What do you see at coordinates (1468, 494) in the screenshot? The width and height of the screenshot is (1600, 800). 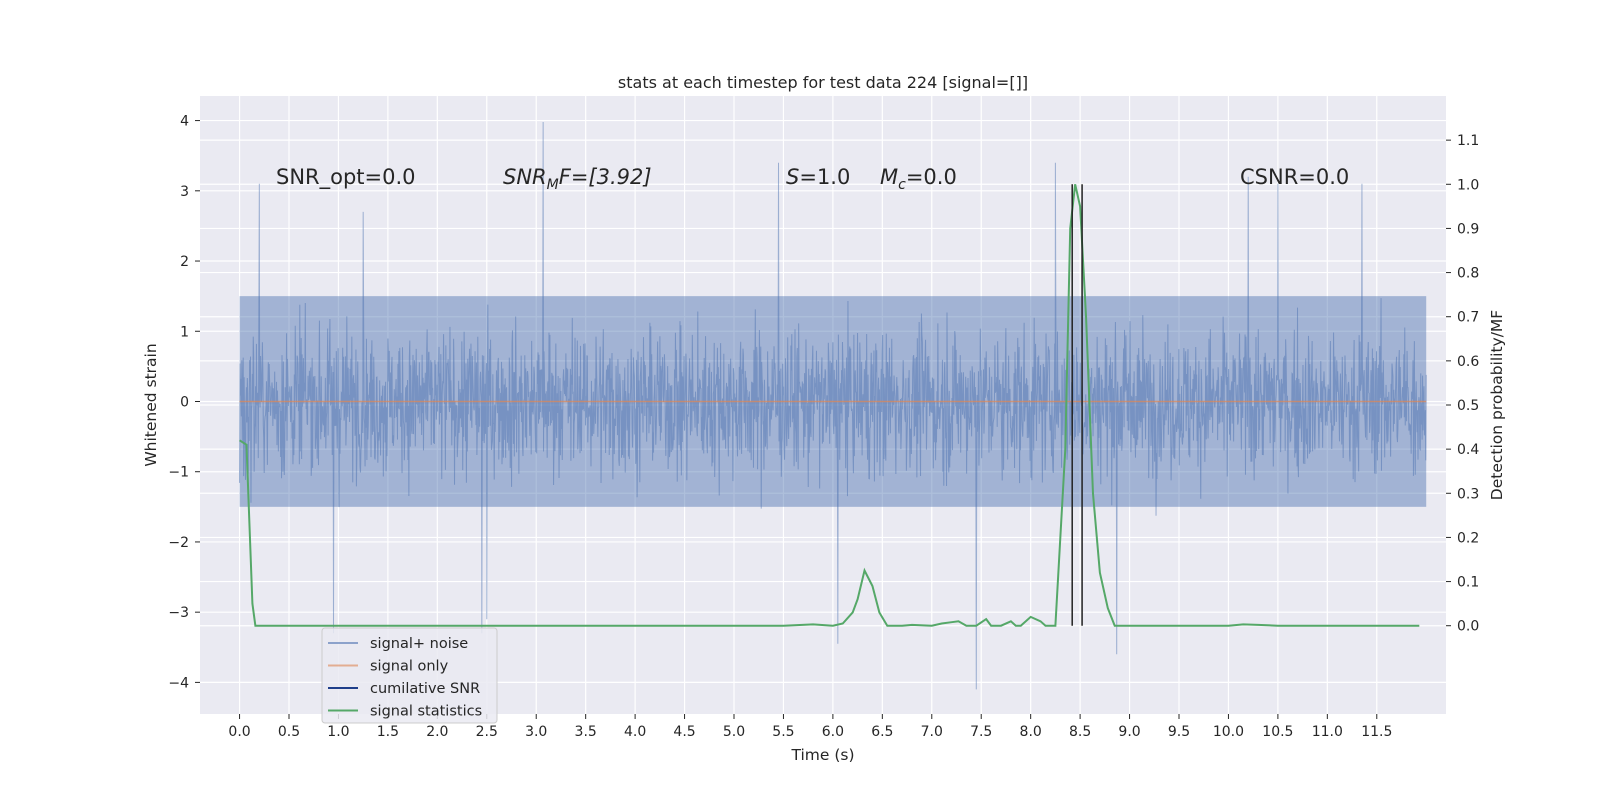 I see `y-right-tick-label: 0.3` at bounding box center [1468, 494].